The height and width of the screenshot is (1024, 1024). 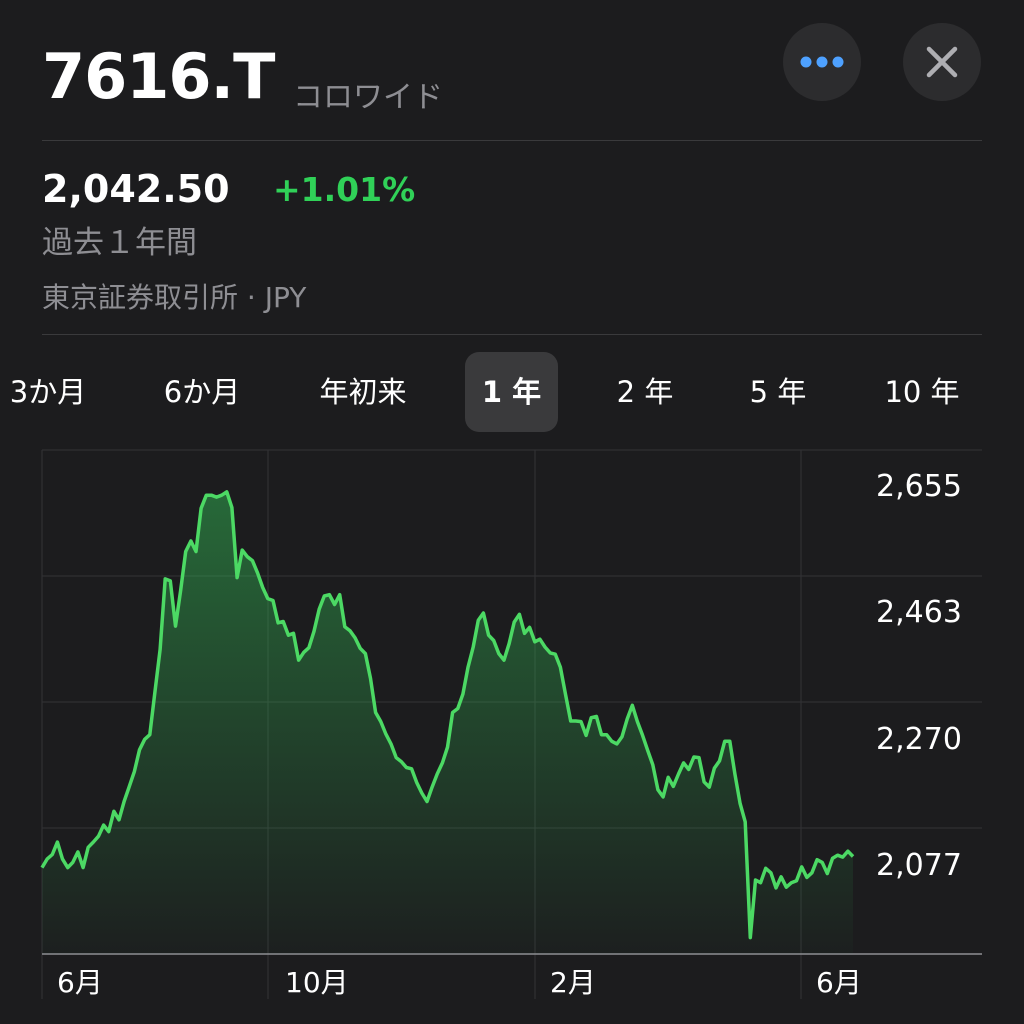 What do you see at coordinates (158, 76) in the screenshot?
I see `stock-symbol: 7616.T` at bounding box center [158, 76].